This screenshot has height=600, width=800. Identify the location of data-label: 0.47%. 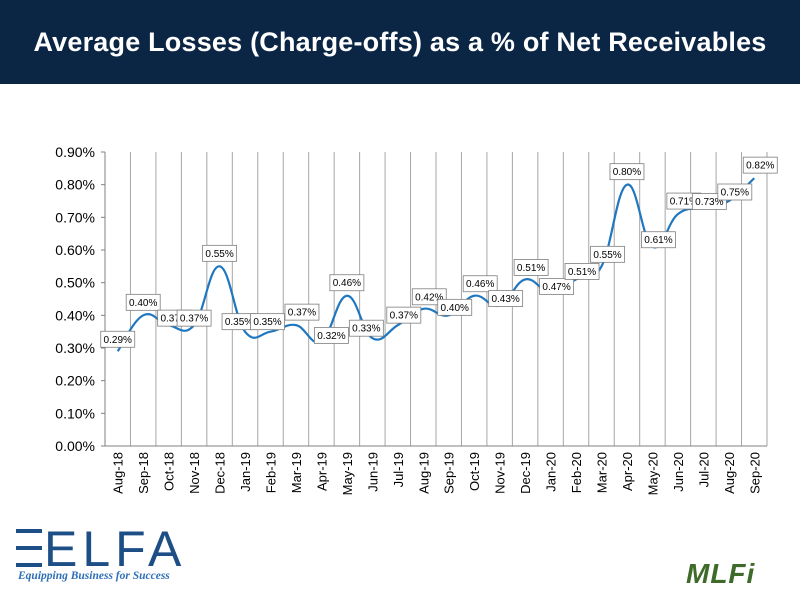
(556, 287).